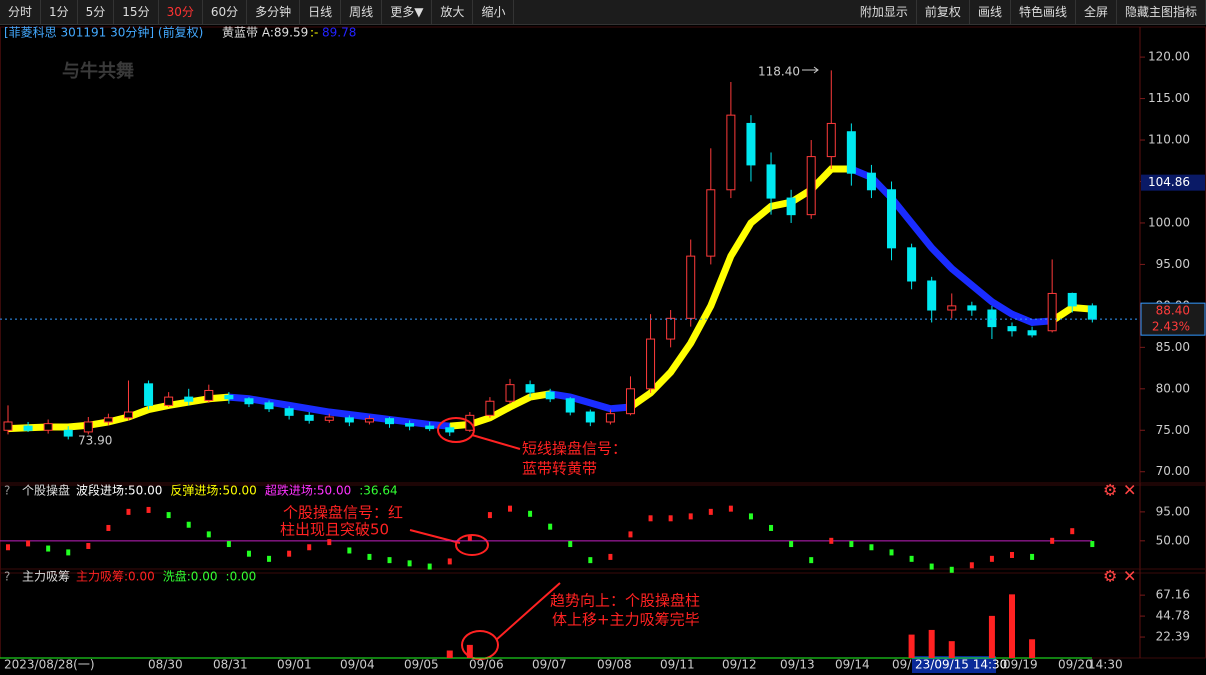 The image size is (1206, 675). Describe the element at coordinates (1173, 264) in the screenshot. I see `y-tick-label: 95.00` at that location.